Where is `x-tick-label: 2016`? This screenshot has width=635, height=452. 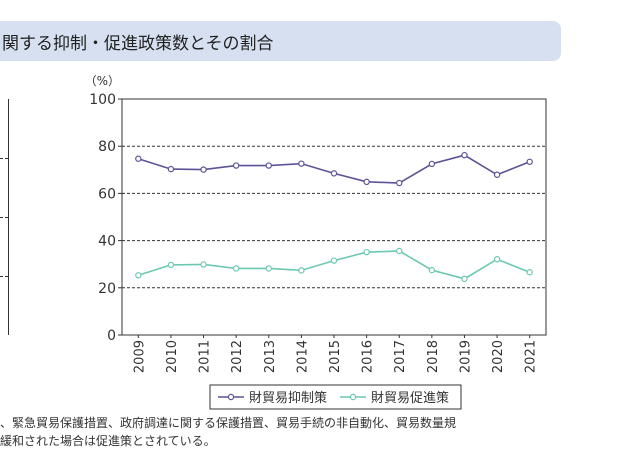 x-tick-label: 2016 is located at coordinates (368, 356).